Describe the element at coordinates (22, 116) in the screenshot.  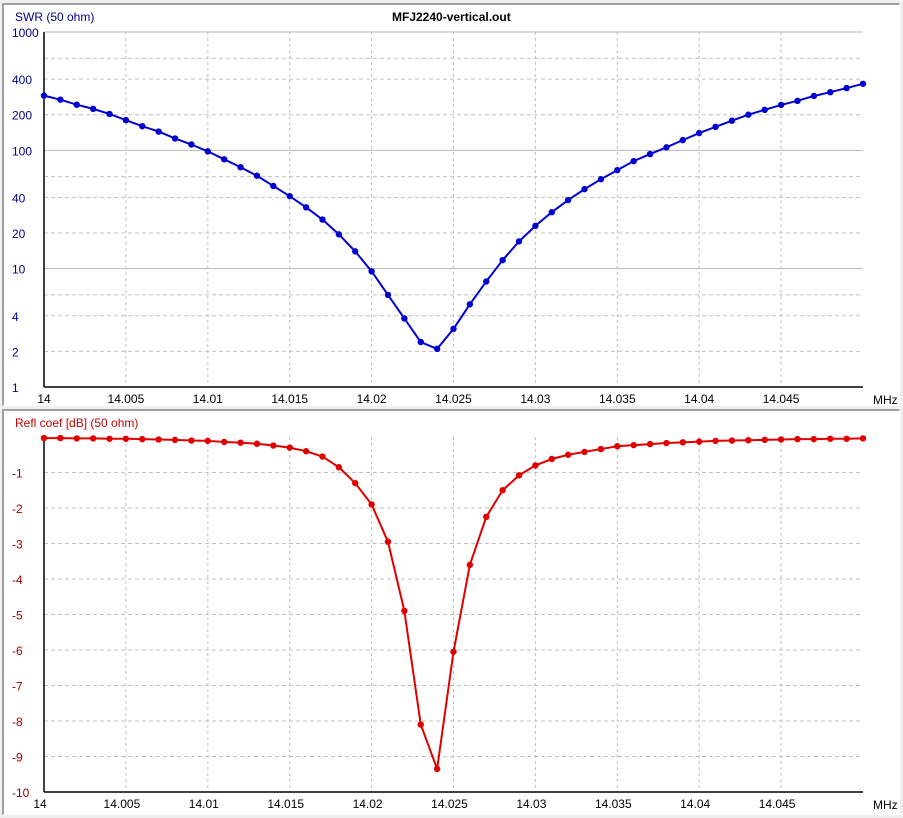
I see `y-tick-label: 200` at that location.